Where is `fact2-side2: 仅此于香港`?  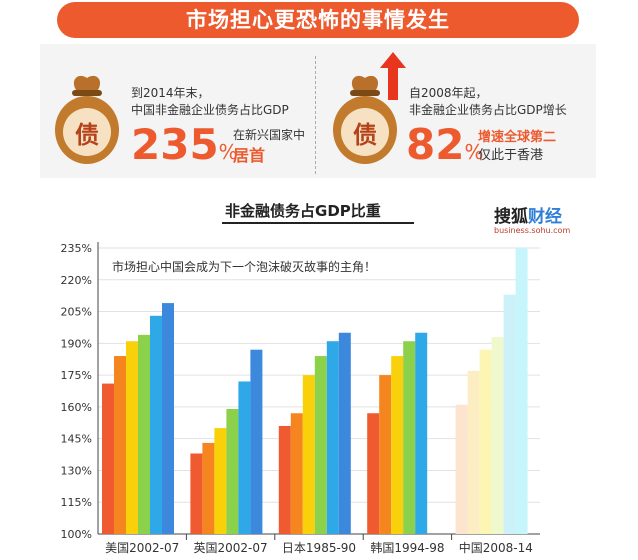
fact2-side2: 仅此于香港 is located at coordinates (511, 155).